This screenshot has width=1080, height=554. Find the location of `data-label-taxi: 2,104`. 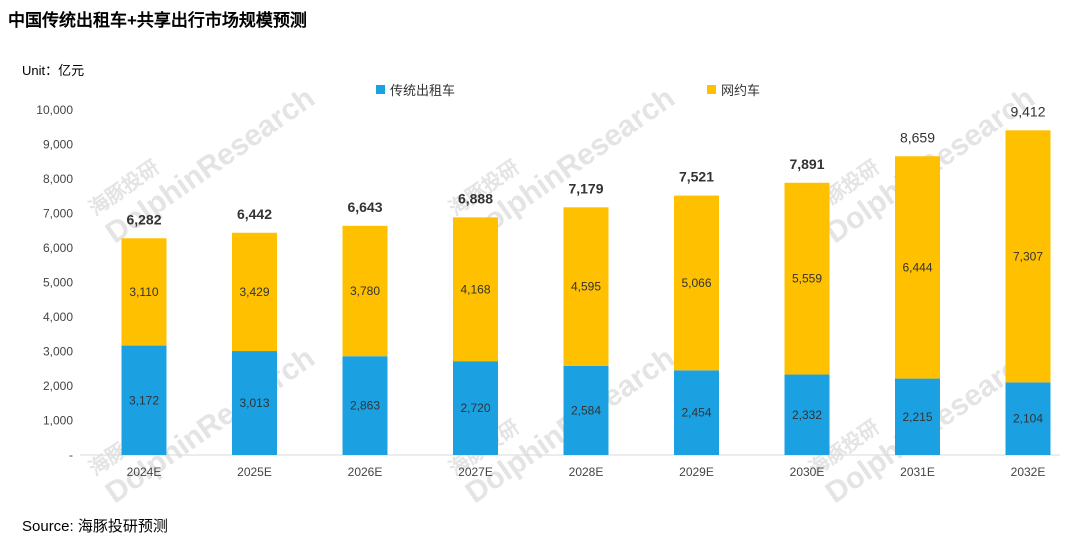

data-label-taxi: 2,104 is located at coordinates (1028, 419).